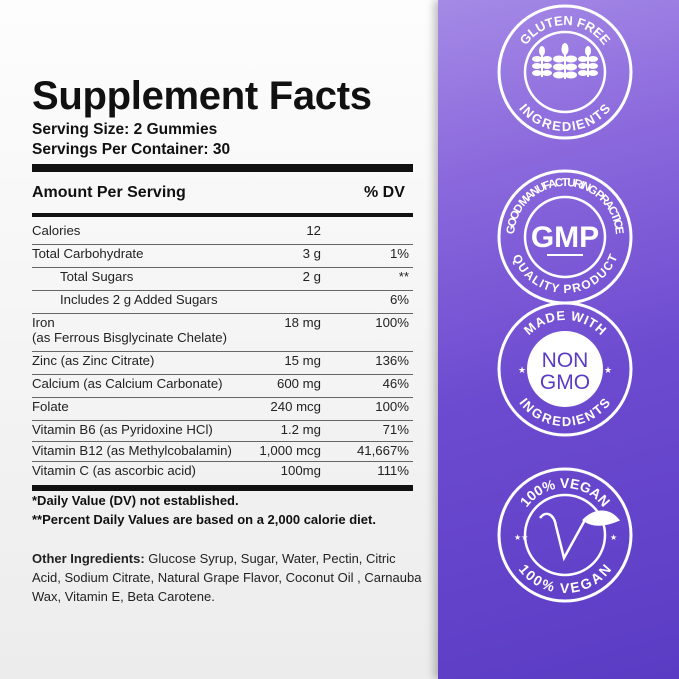 This screenshot has height=679, width=679. What do you see at coordinates (43, 322) in the screenshot?
I see `nutrient-name: Iron` at bounding box center [43, 322].